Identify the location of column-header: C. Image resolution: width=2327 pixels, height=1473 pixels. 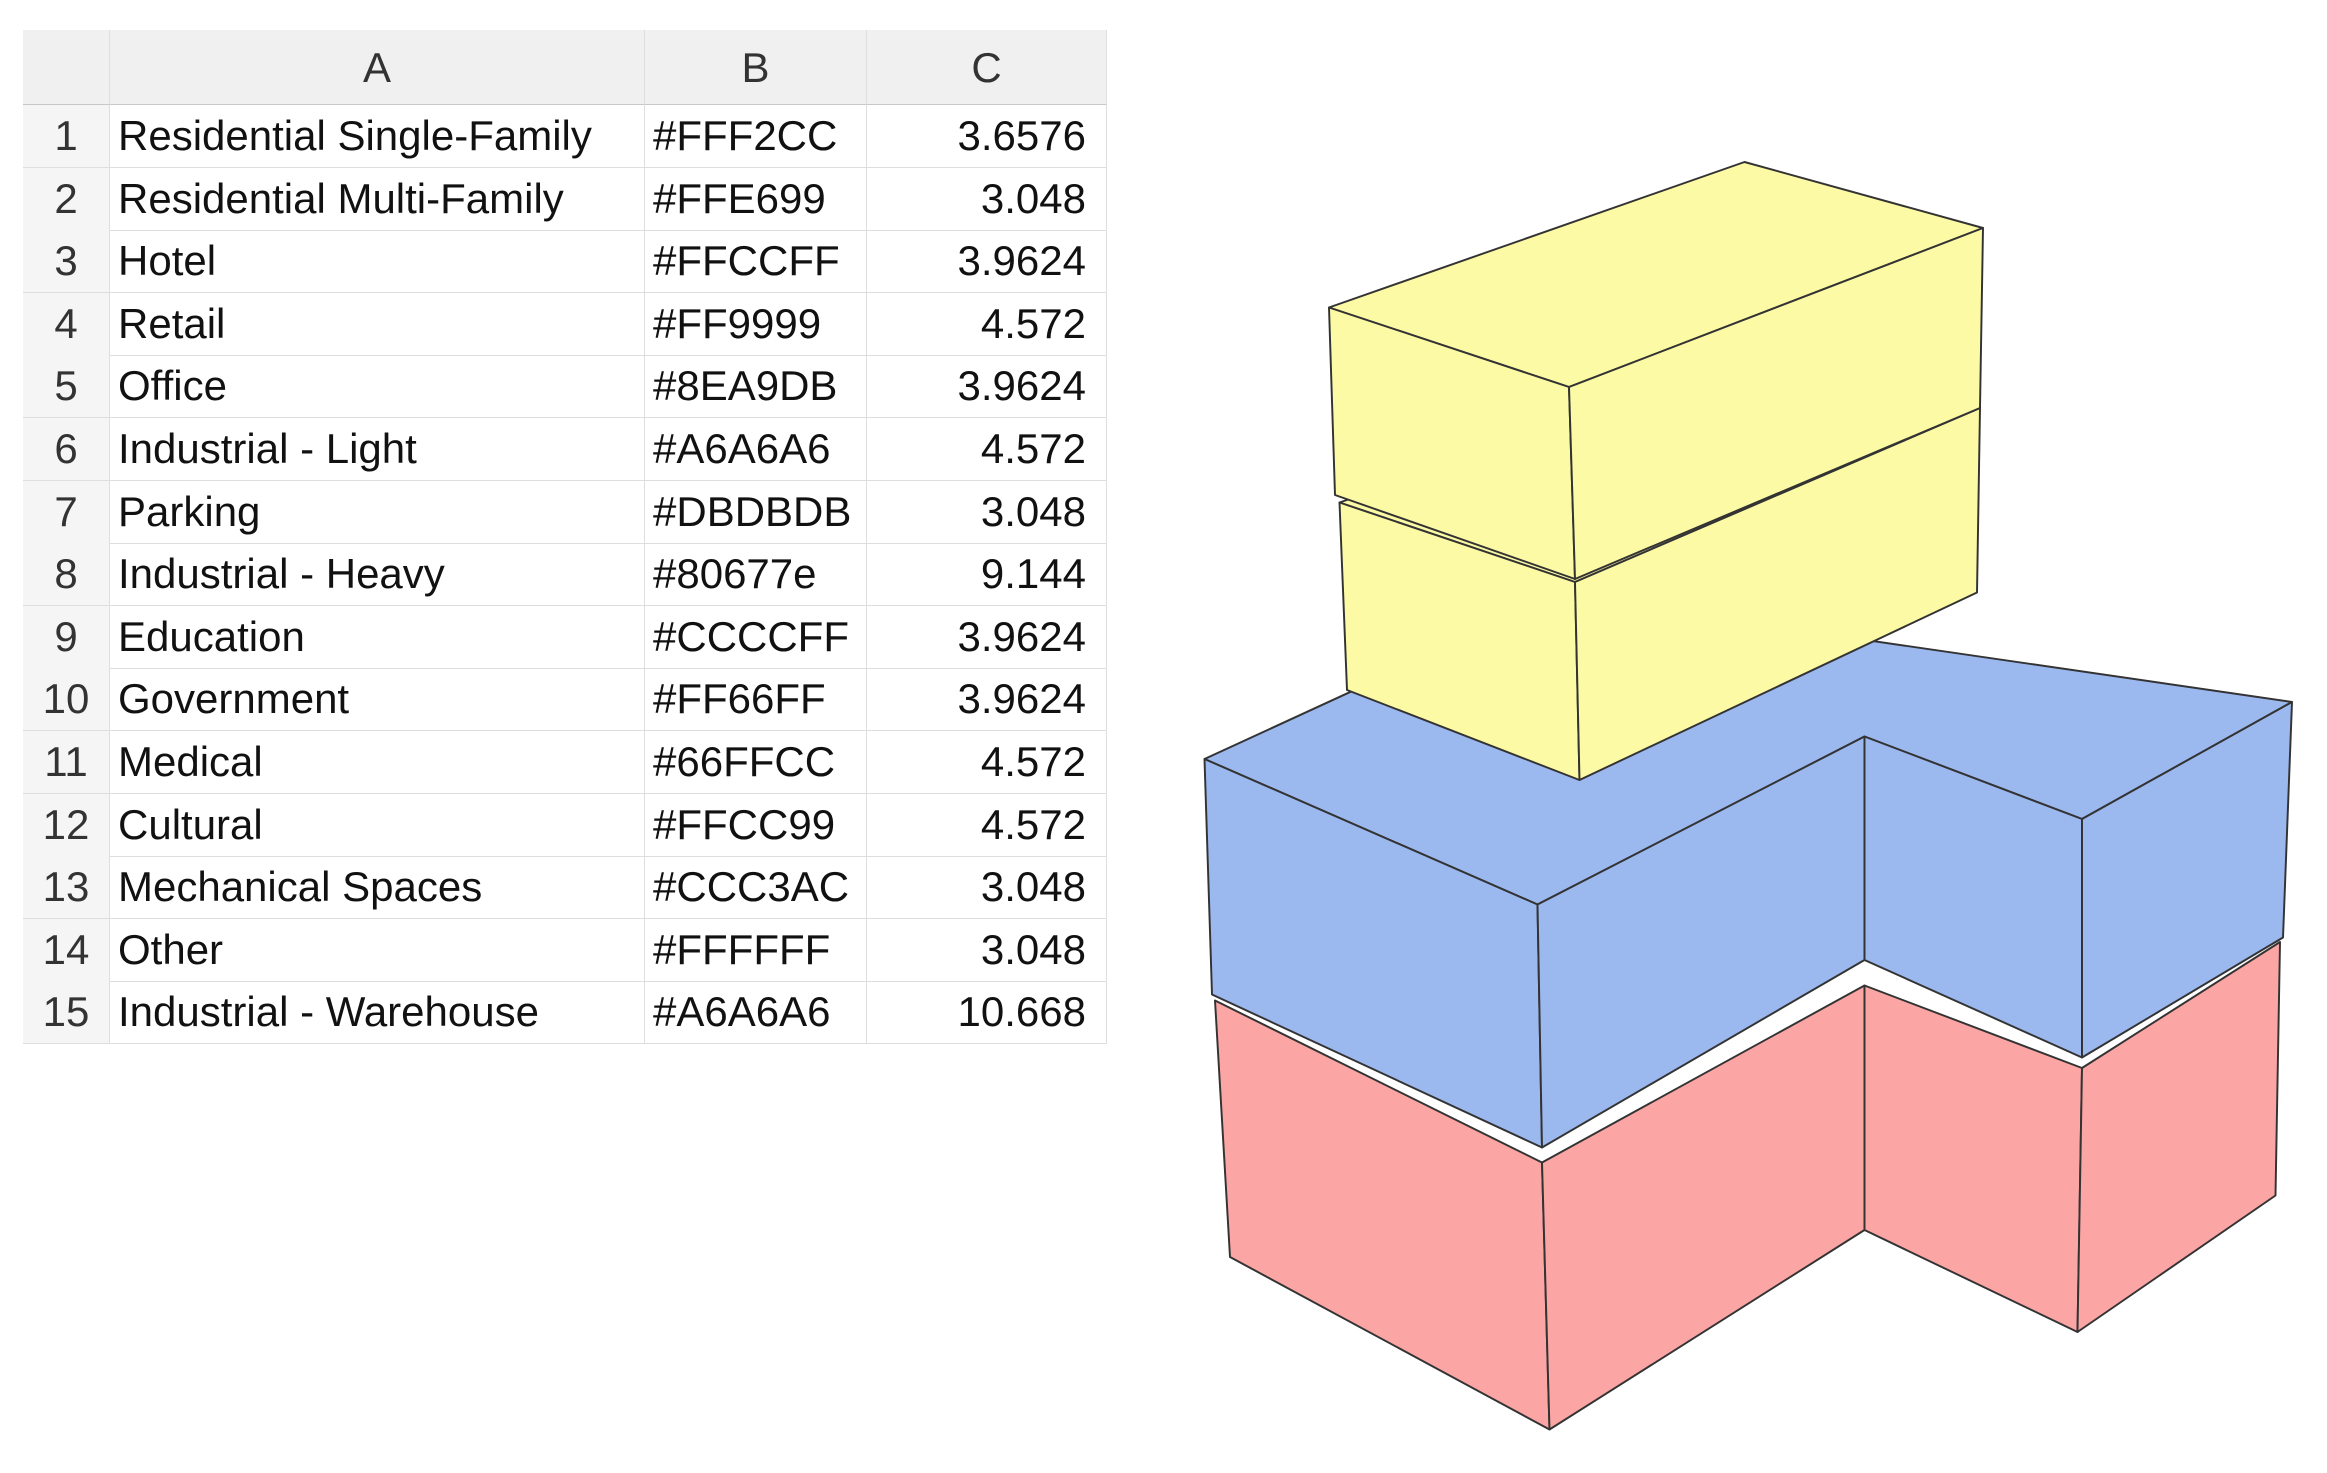
(987, 67).